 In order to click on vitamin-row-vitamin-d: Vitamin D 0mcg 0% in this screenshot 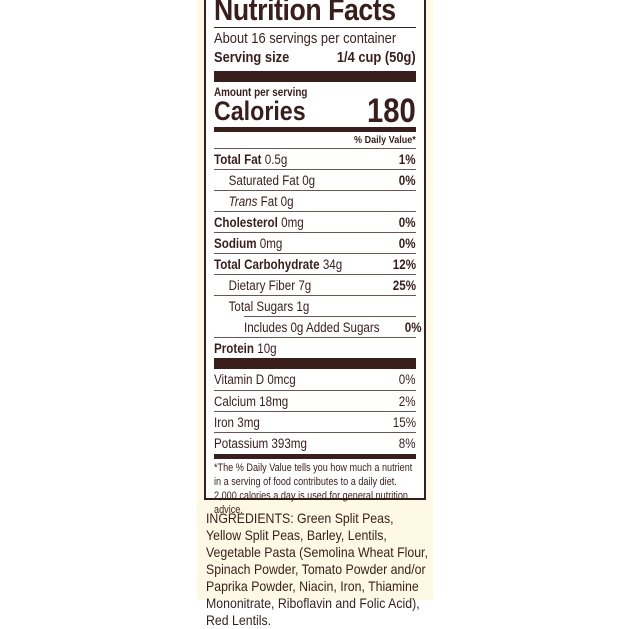, I will do `click(315, 379)`.